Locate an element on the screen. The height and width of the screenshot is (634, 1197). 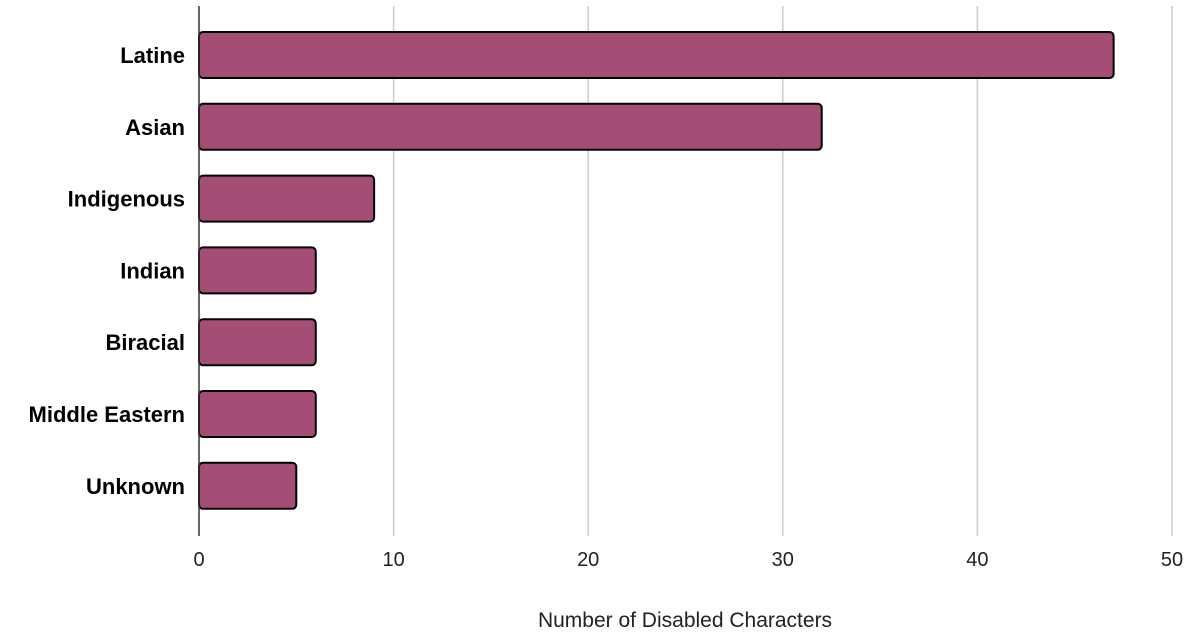
x-tick-label: 30 is located at coordinates (783, 560).